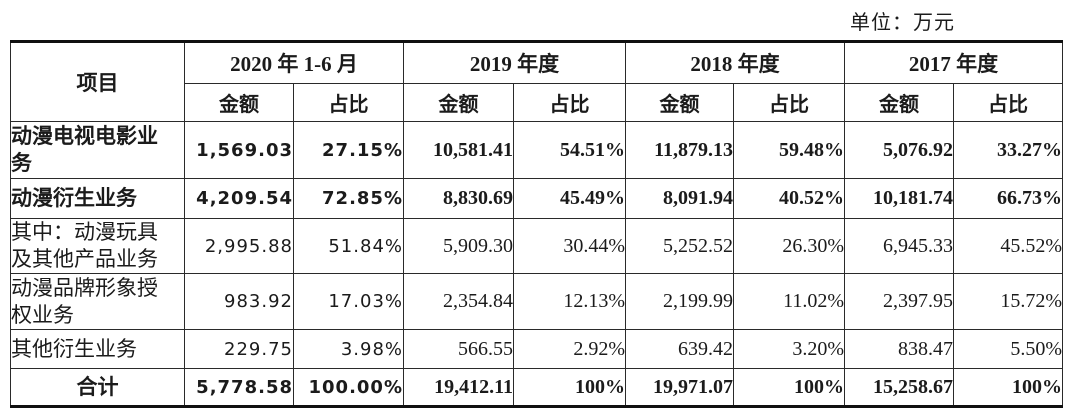  I want to click on cell-ratio-2020: 3.98%, so click(348, 349).